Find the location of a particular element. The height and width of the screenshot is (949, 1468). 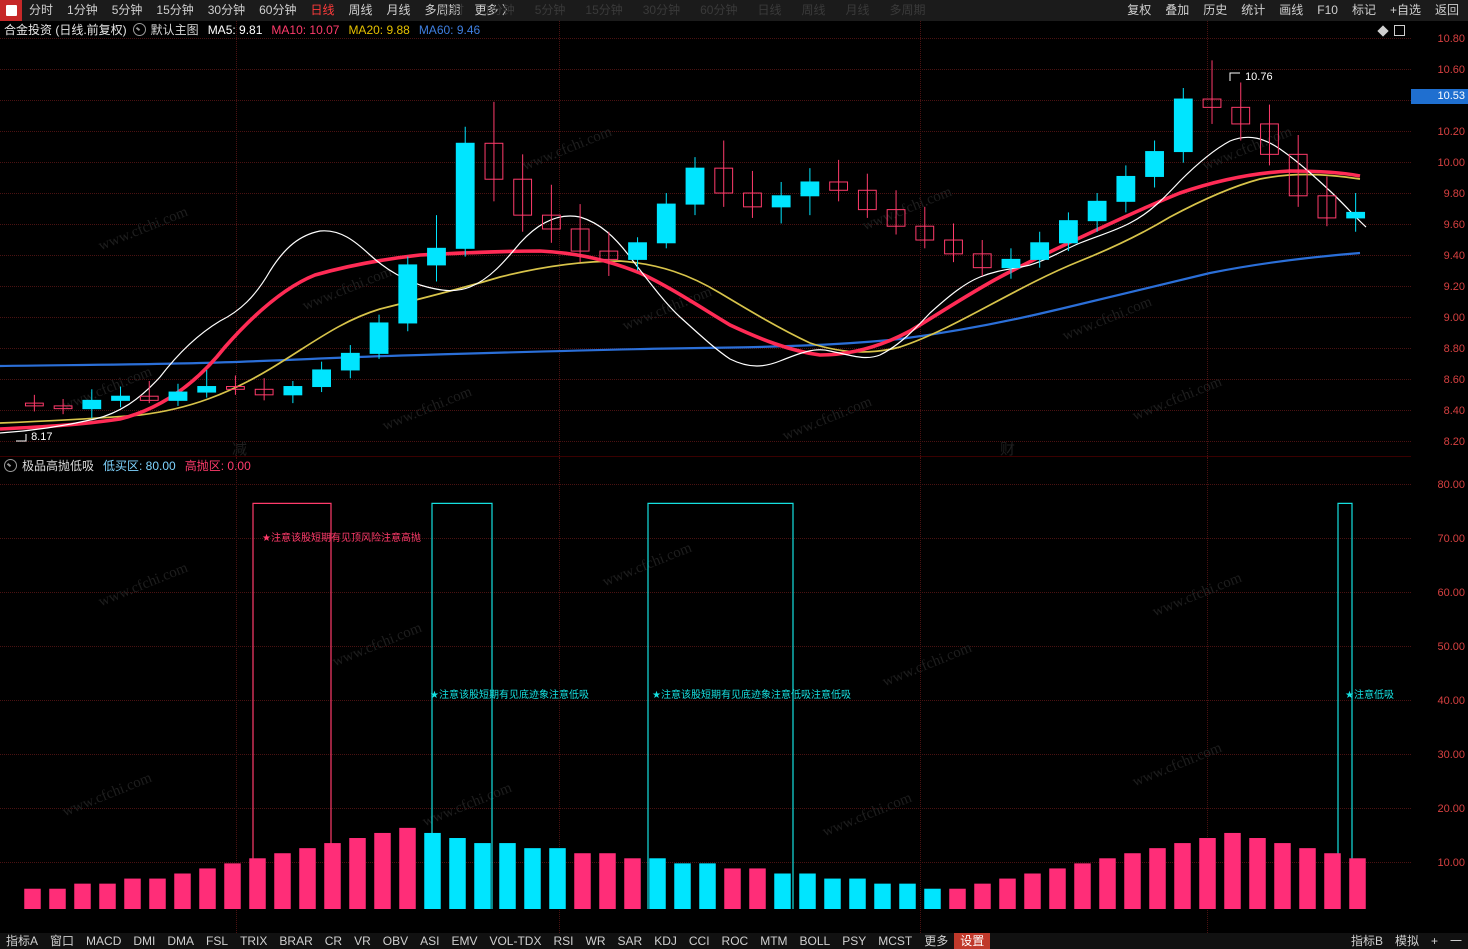

indicator-brar: BRAR is located at coordinates (296, 941).